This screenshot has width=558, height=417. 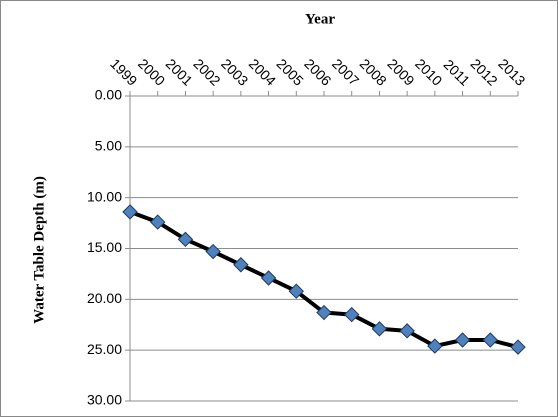 I want to click on y-tick-label: 30.00, so click(x=104, y=400).